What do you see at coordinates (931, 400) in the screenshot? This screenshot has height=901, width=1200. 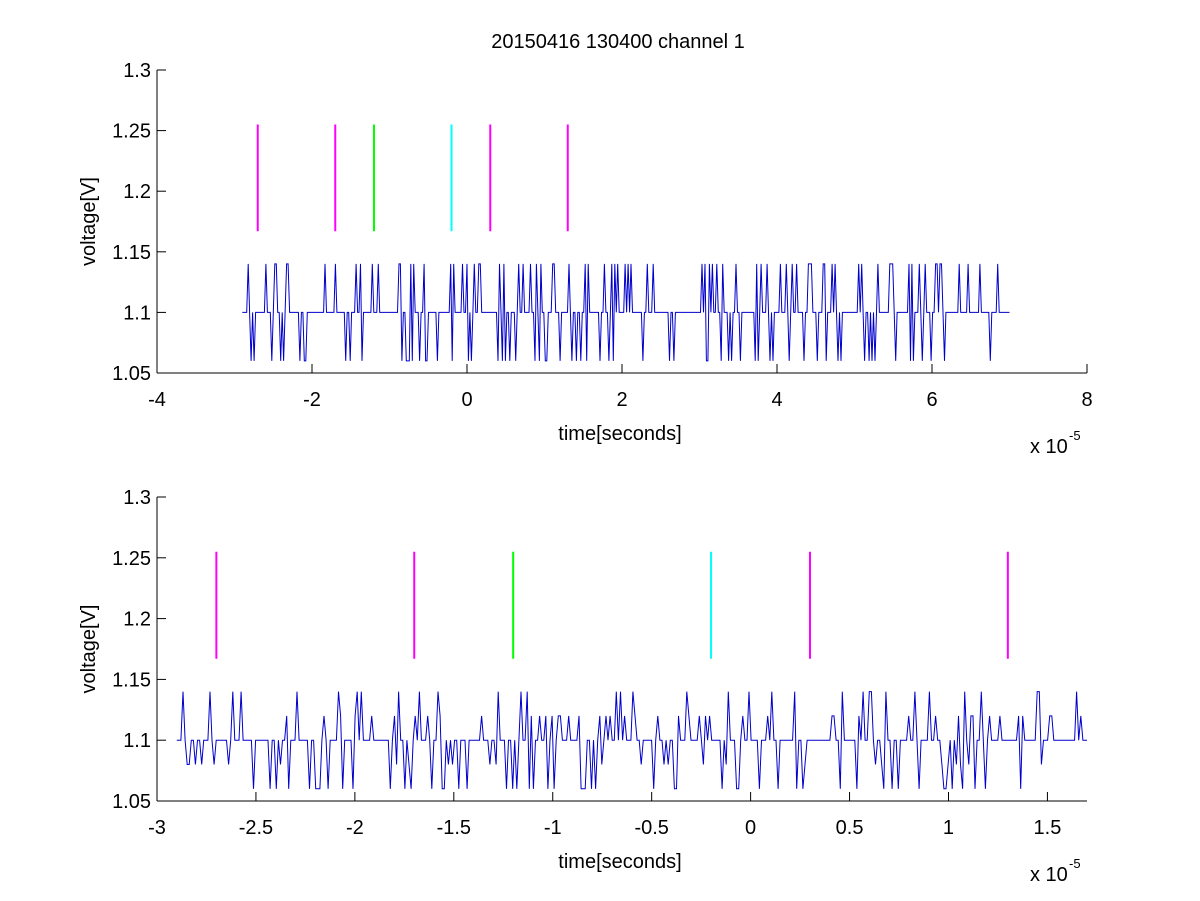 I see `x-tick-label: 6` at bounding box center [931, 400].